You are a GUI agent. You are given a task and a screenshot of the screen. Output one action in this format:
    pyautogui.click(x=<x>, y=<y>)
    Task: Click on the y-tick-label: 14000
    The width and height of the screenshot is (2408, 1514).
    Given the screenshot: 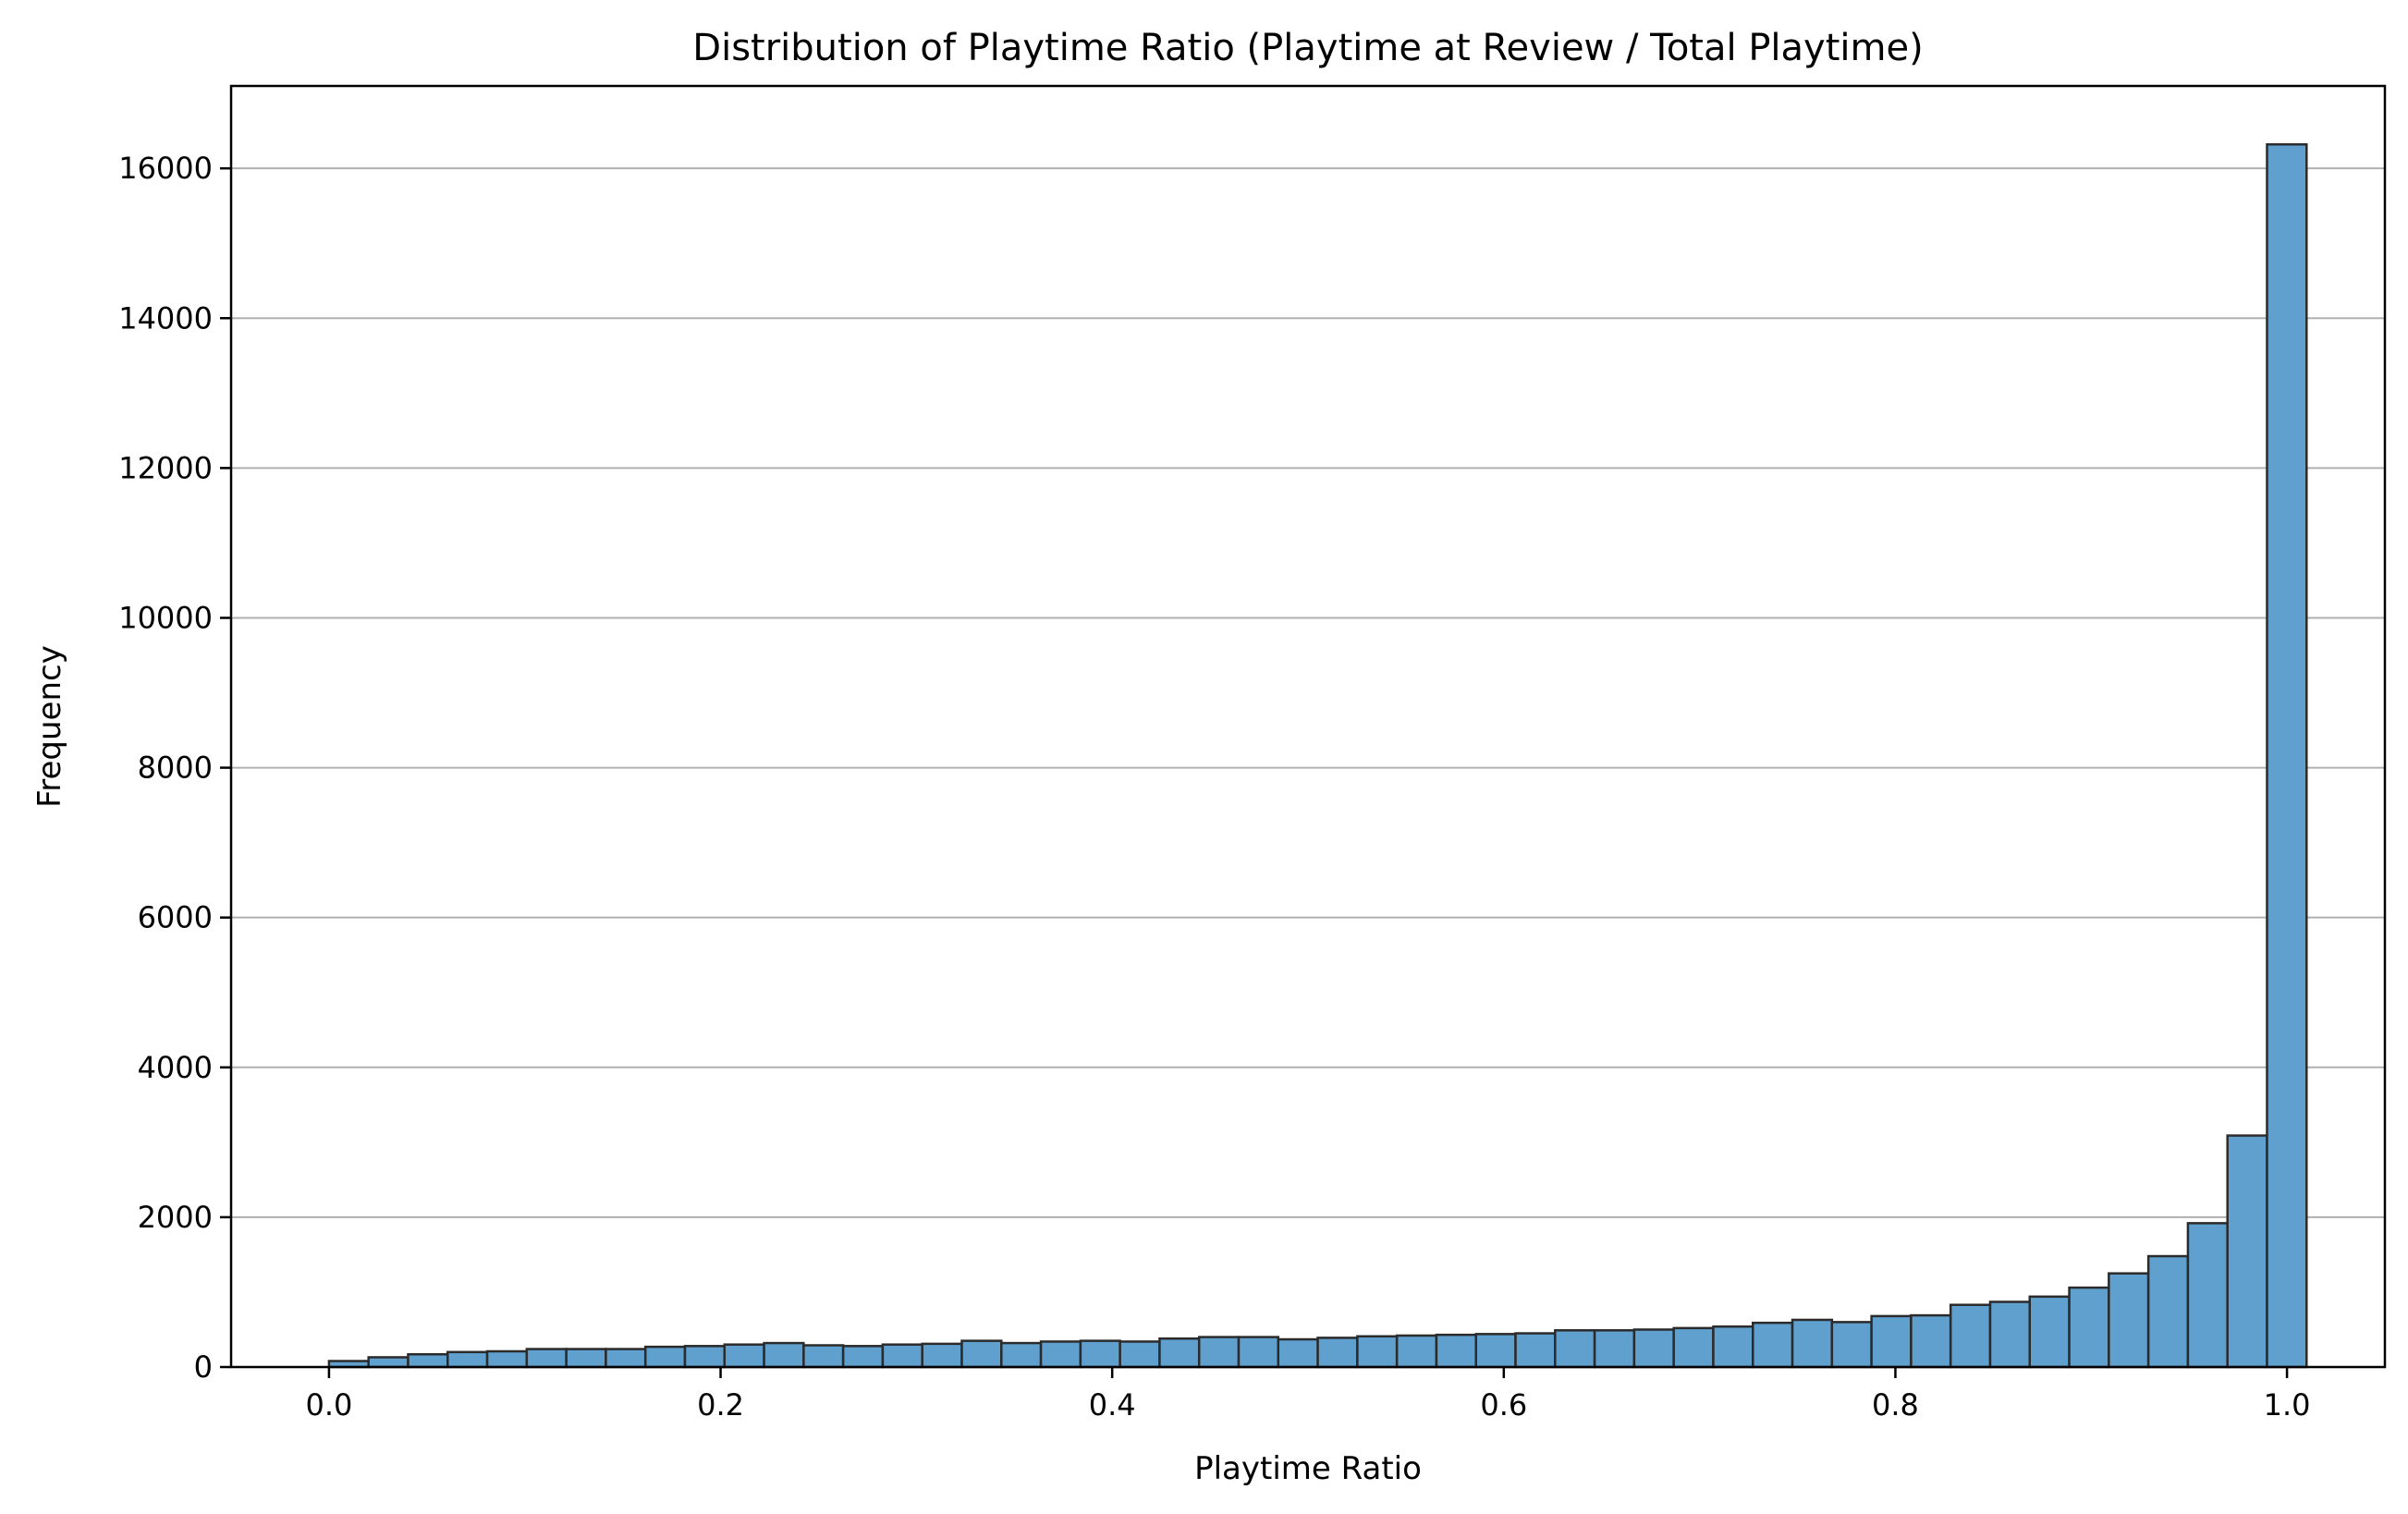 What is the action you would take?
    pyautogui.click(x=165, y=318)
    